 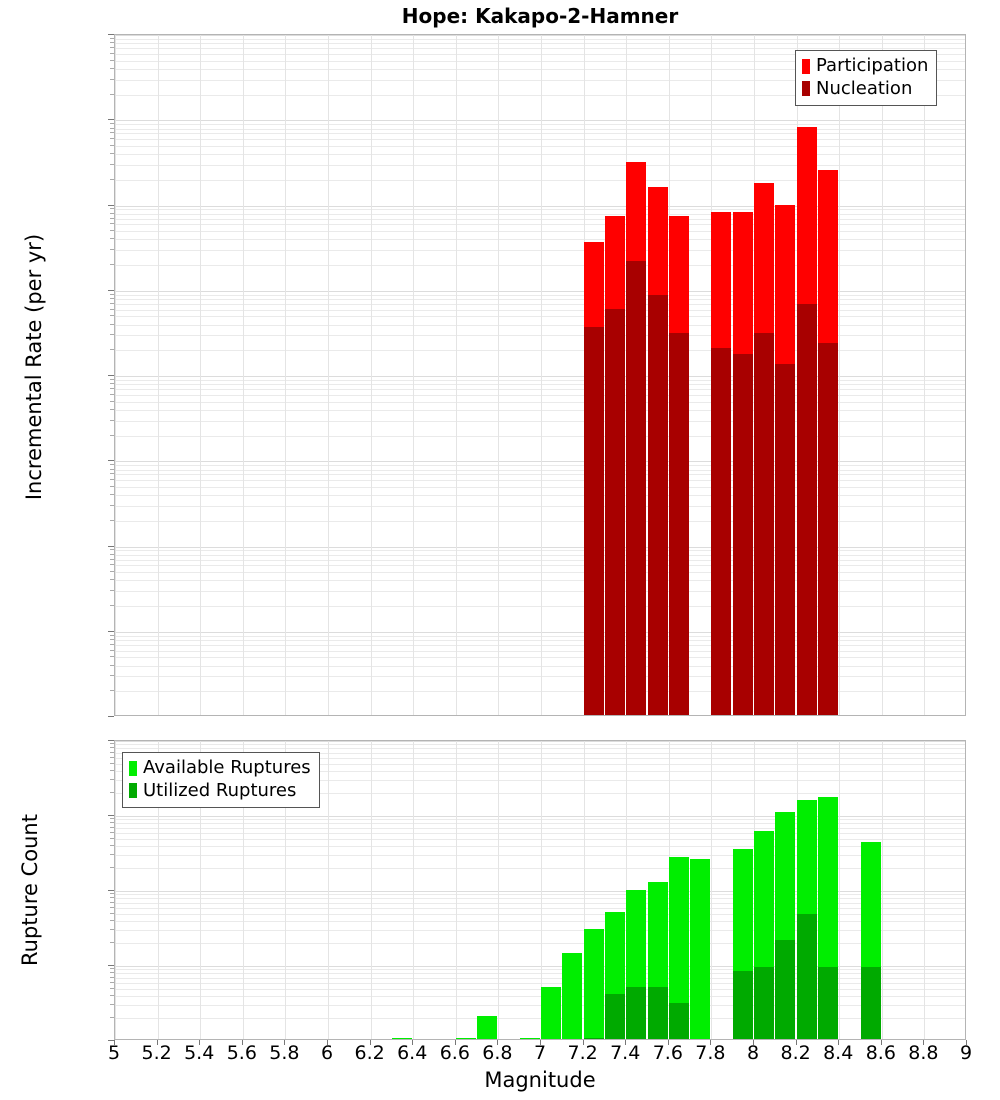 What do you see at coordinates (327, 1053) in the screenshot?
I see `x-tick-label: 6` at bounding box center [327, 1053].